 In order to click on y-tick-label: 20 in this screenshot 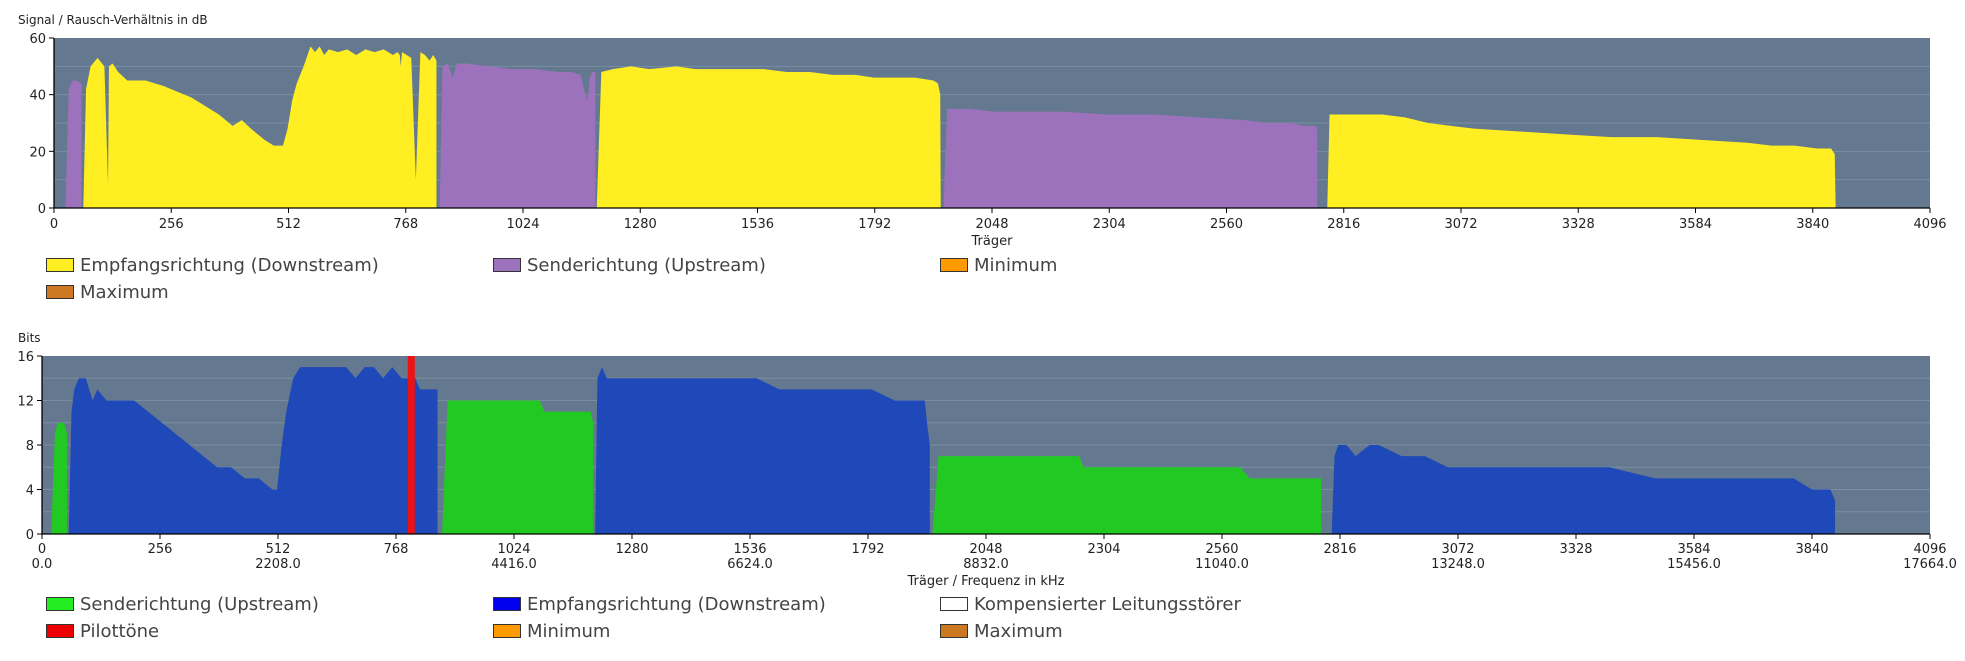, I will do `click(37, 152)`.